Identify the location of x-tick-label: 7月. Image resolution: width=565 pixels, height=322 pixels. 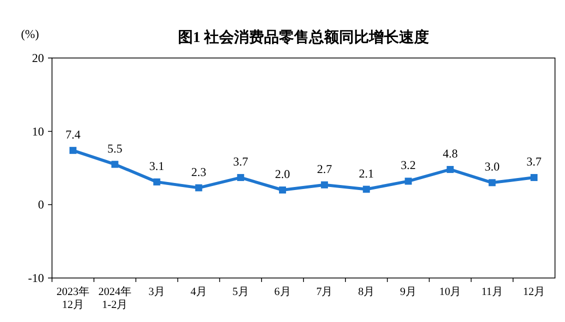
(324, 292).